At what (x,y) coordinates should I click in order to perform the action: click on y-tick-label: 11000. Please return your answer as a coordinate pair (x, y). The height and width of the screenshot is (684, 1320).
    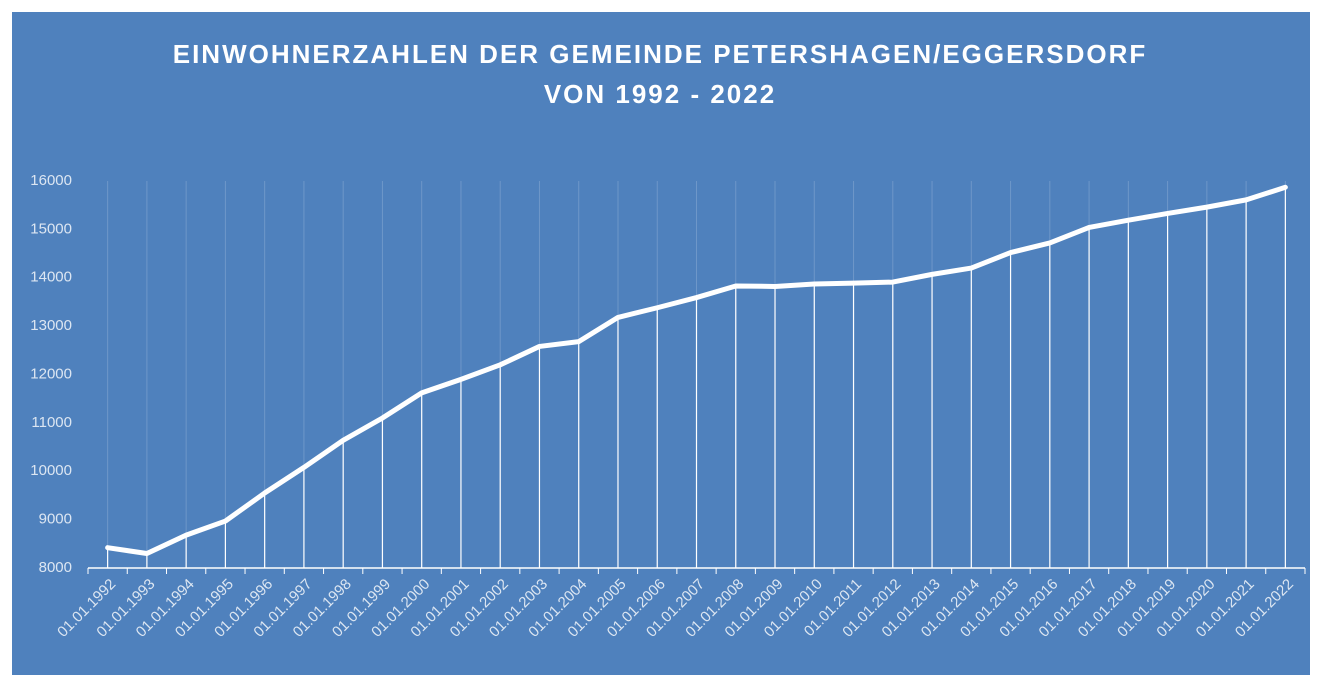
    Looking at the image, I should click on (51, 422).